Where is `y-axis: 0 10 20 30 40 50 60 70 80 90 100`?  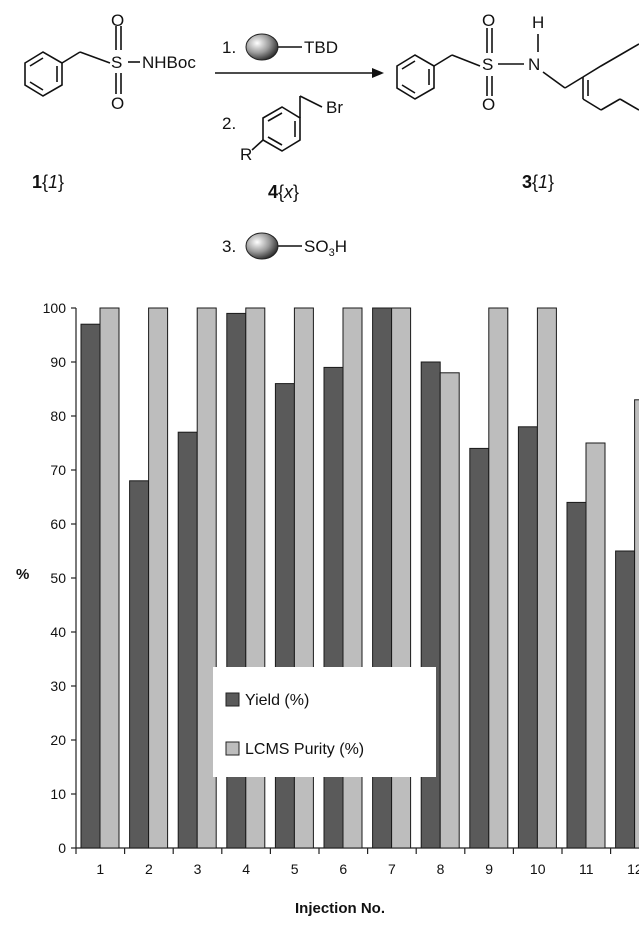 y-axis: 0 10 20 30 40 50 60 70 80 90 100 is located at coordinates (60, 578).